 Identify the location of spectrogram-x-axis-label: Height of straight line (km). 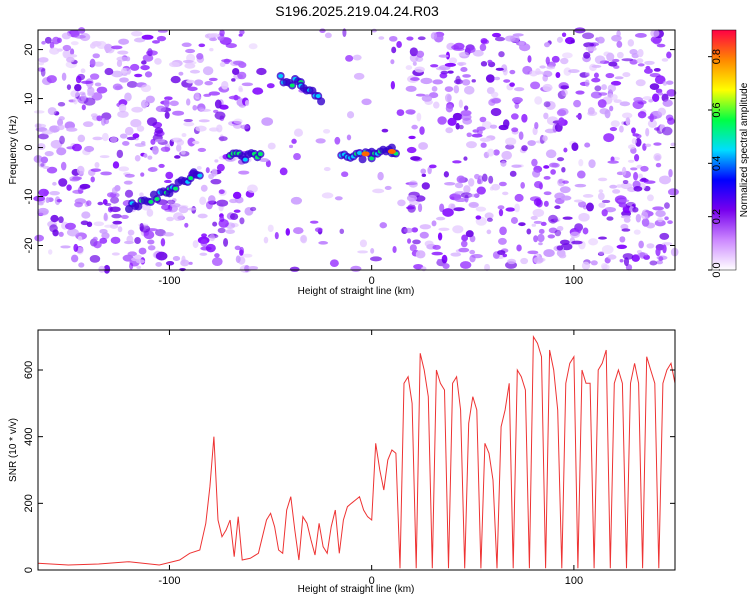
(356, 291).